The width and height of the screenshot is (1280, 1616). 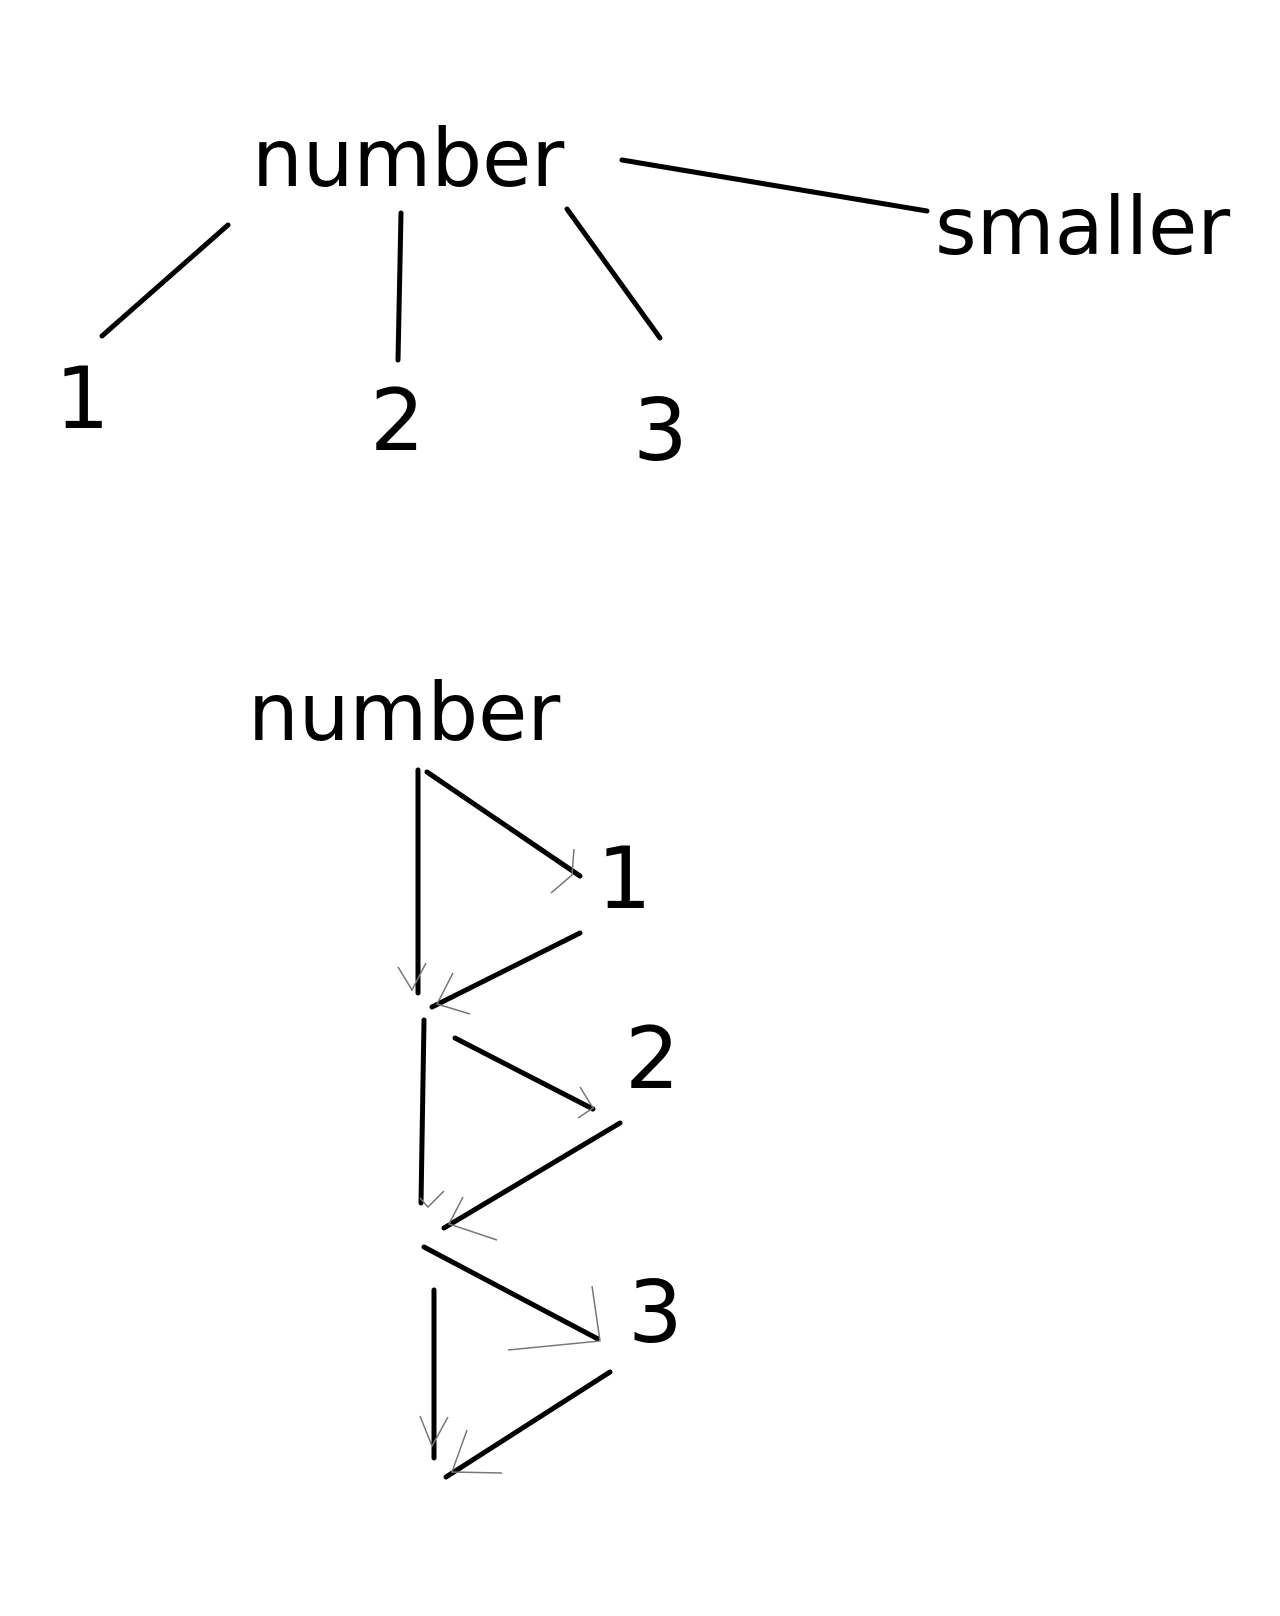 What do you see at coordinates (422, 1111) in the screenshot?
I see `flow-edge-2-down` at bounding box center [422, 1111].